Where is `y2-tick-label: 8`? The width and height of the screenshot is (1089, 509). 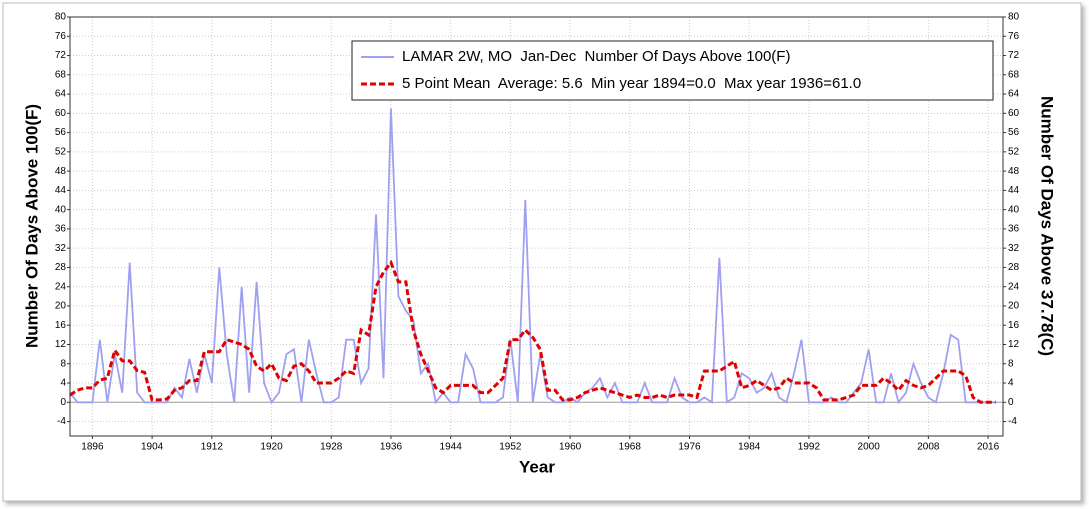
y2-tick-label: 8 is located at coordinates (1011, 363).